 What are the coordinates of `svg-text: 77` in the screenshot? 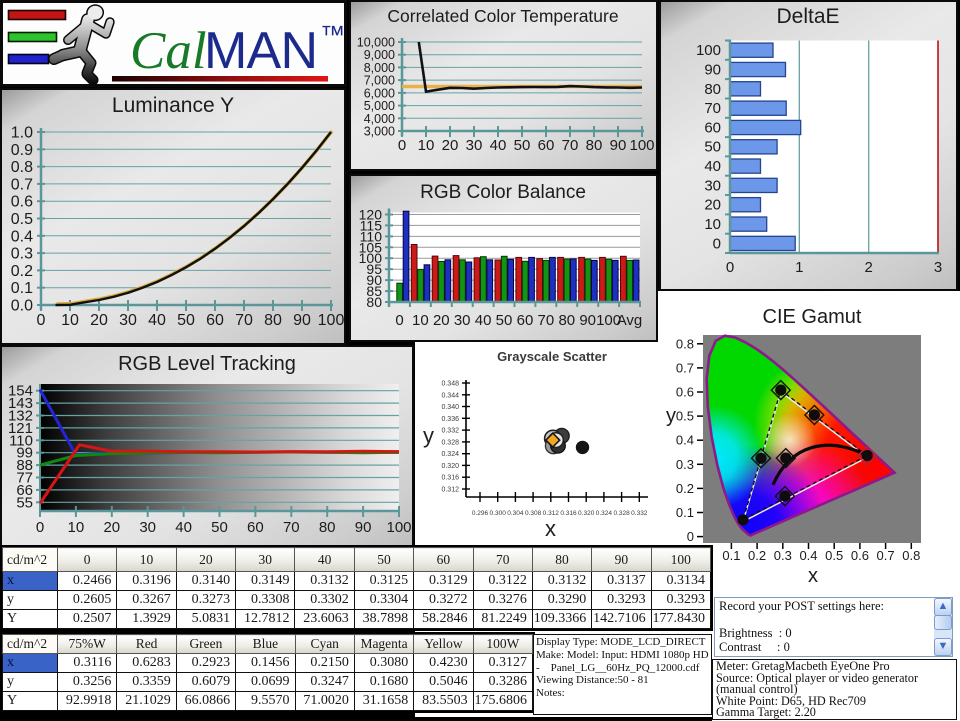 It's located at (24, 478).